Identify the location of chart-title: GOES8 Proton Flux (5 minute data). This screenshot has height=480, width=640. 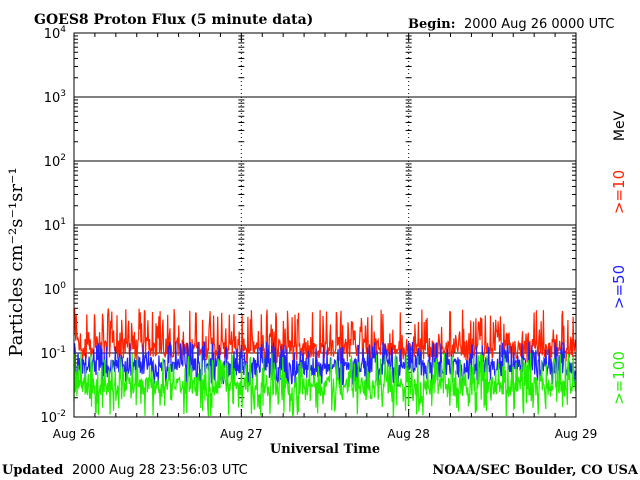
(173, 20).